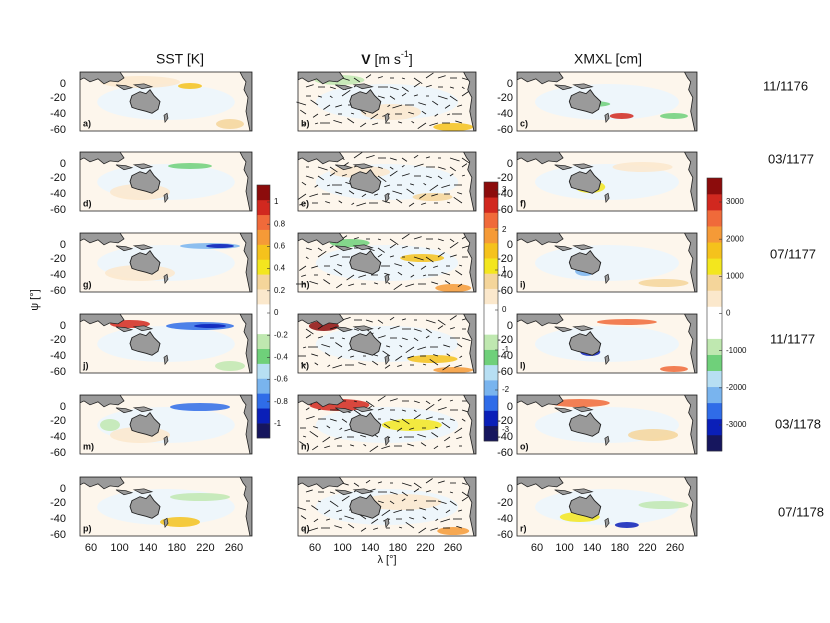 The image size is (830, 623). What do you see at coordinates (524, 123) in the screenshot?
I see `panel-label: c)` at bounding box center [524, 123].